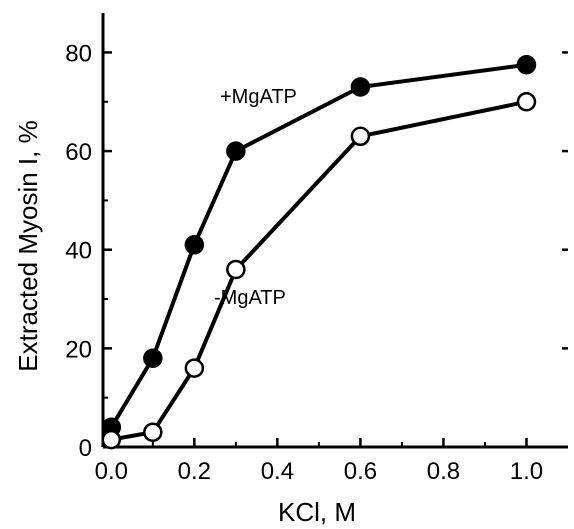 The image size is (574, 529). What do you see at coordinates (78, 152) in the screenshot?
I see `y-tick-label-3: 60` at bounding box center [78, 152].